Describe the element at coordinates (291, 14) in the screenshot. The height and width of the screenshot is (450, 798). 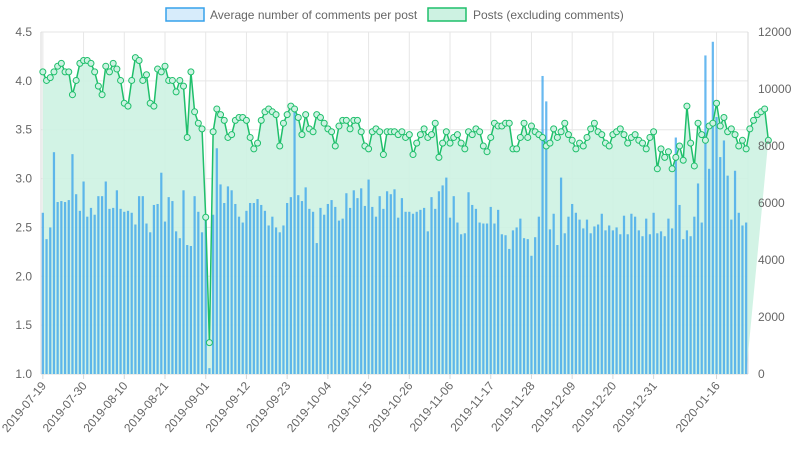
I see `legend-item-comments: Average number of comments per post` at that location.